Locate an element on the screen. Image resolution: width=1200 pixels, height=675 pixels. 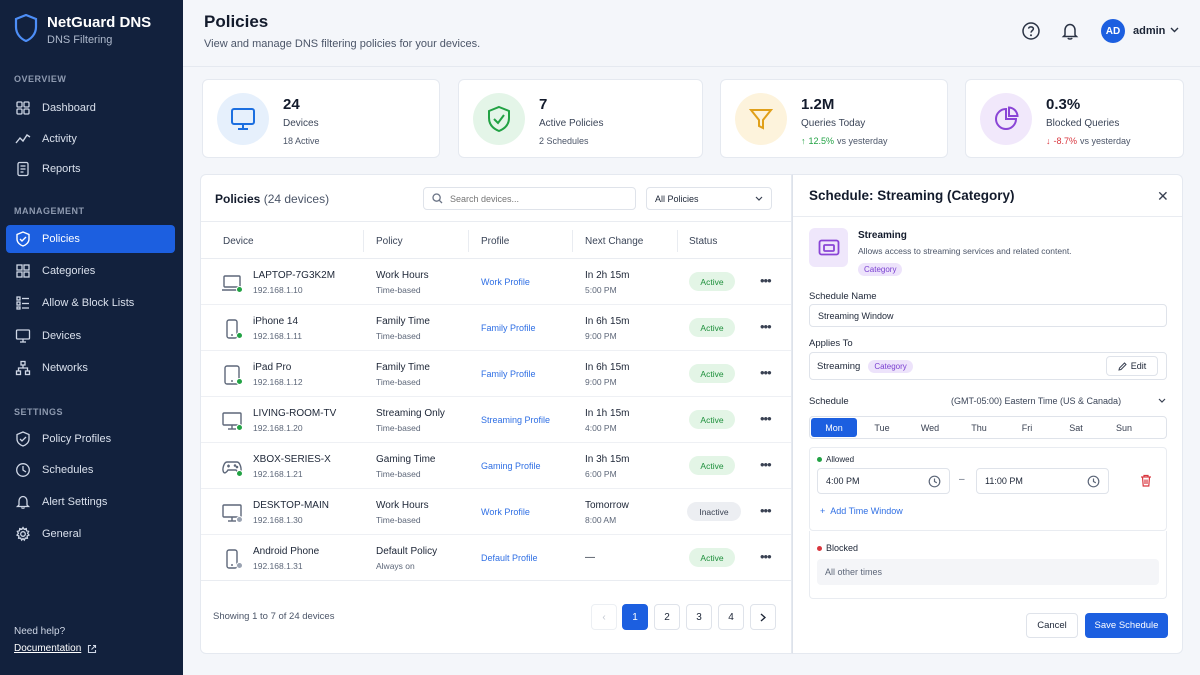
sidebar-item-networks: Networks is located at coordinates (90, 368).